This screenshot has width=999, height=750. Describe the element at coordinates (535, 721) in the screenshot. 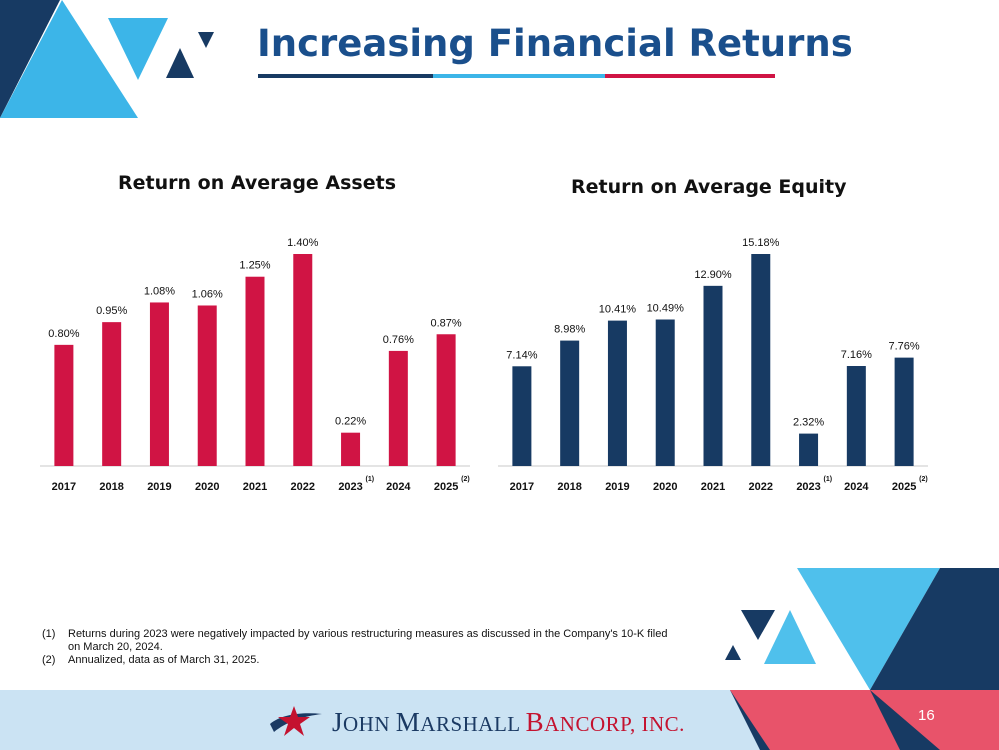

I see `logo-initial: B` at that location.